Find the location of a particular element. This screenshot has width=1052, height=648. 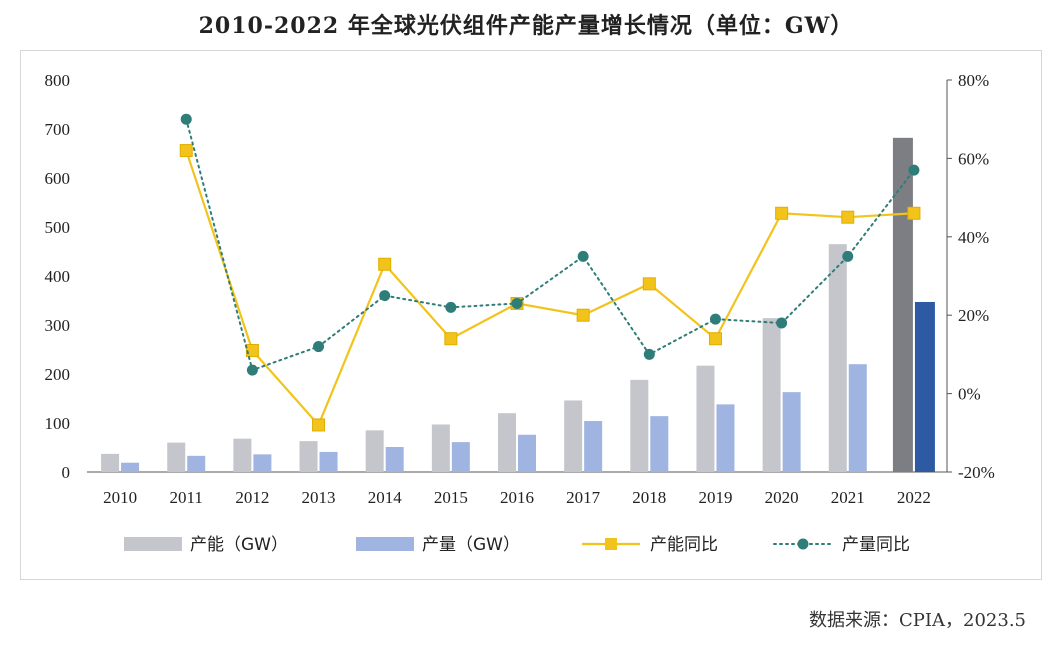

x-tick-label: 2019 is located at coordinates (715, 497).